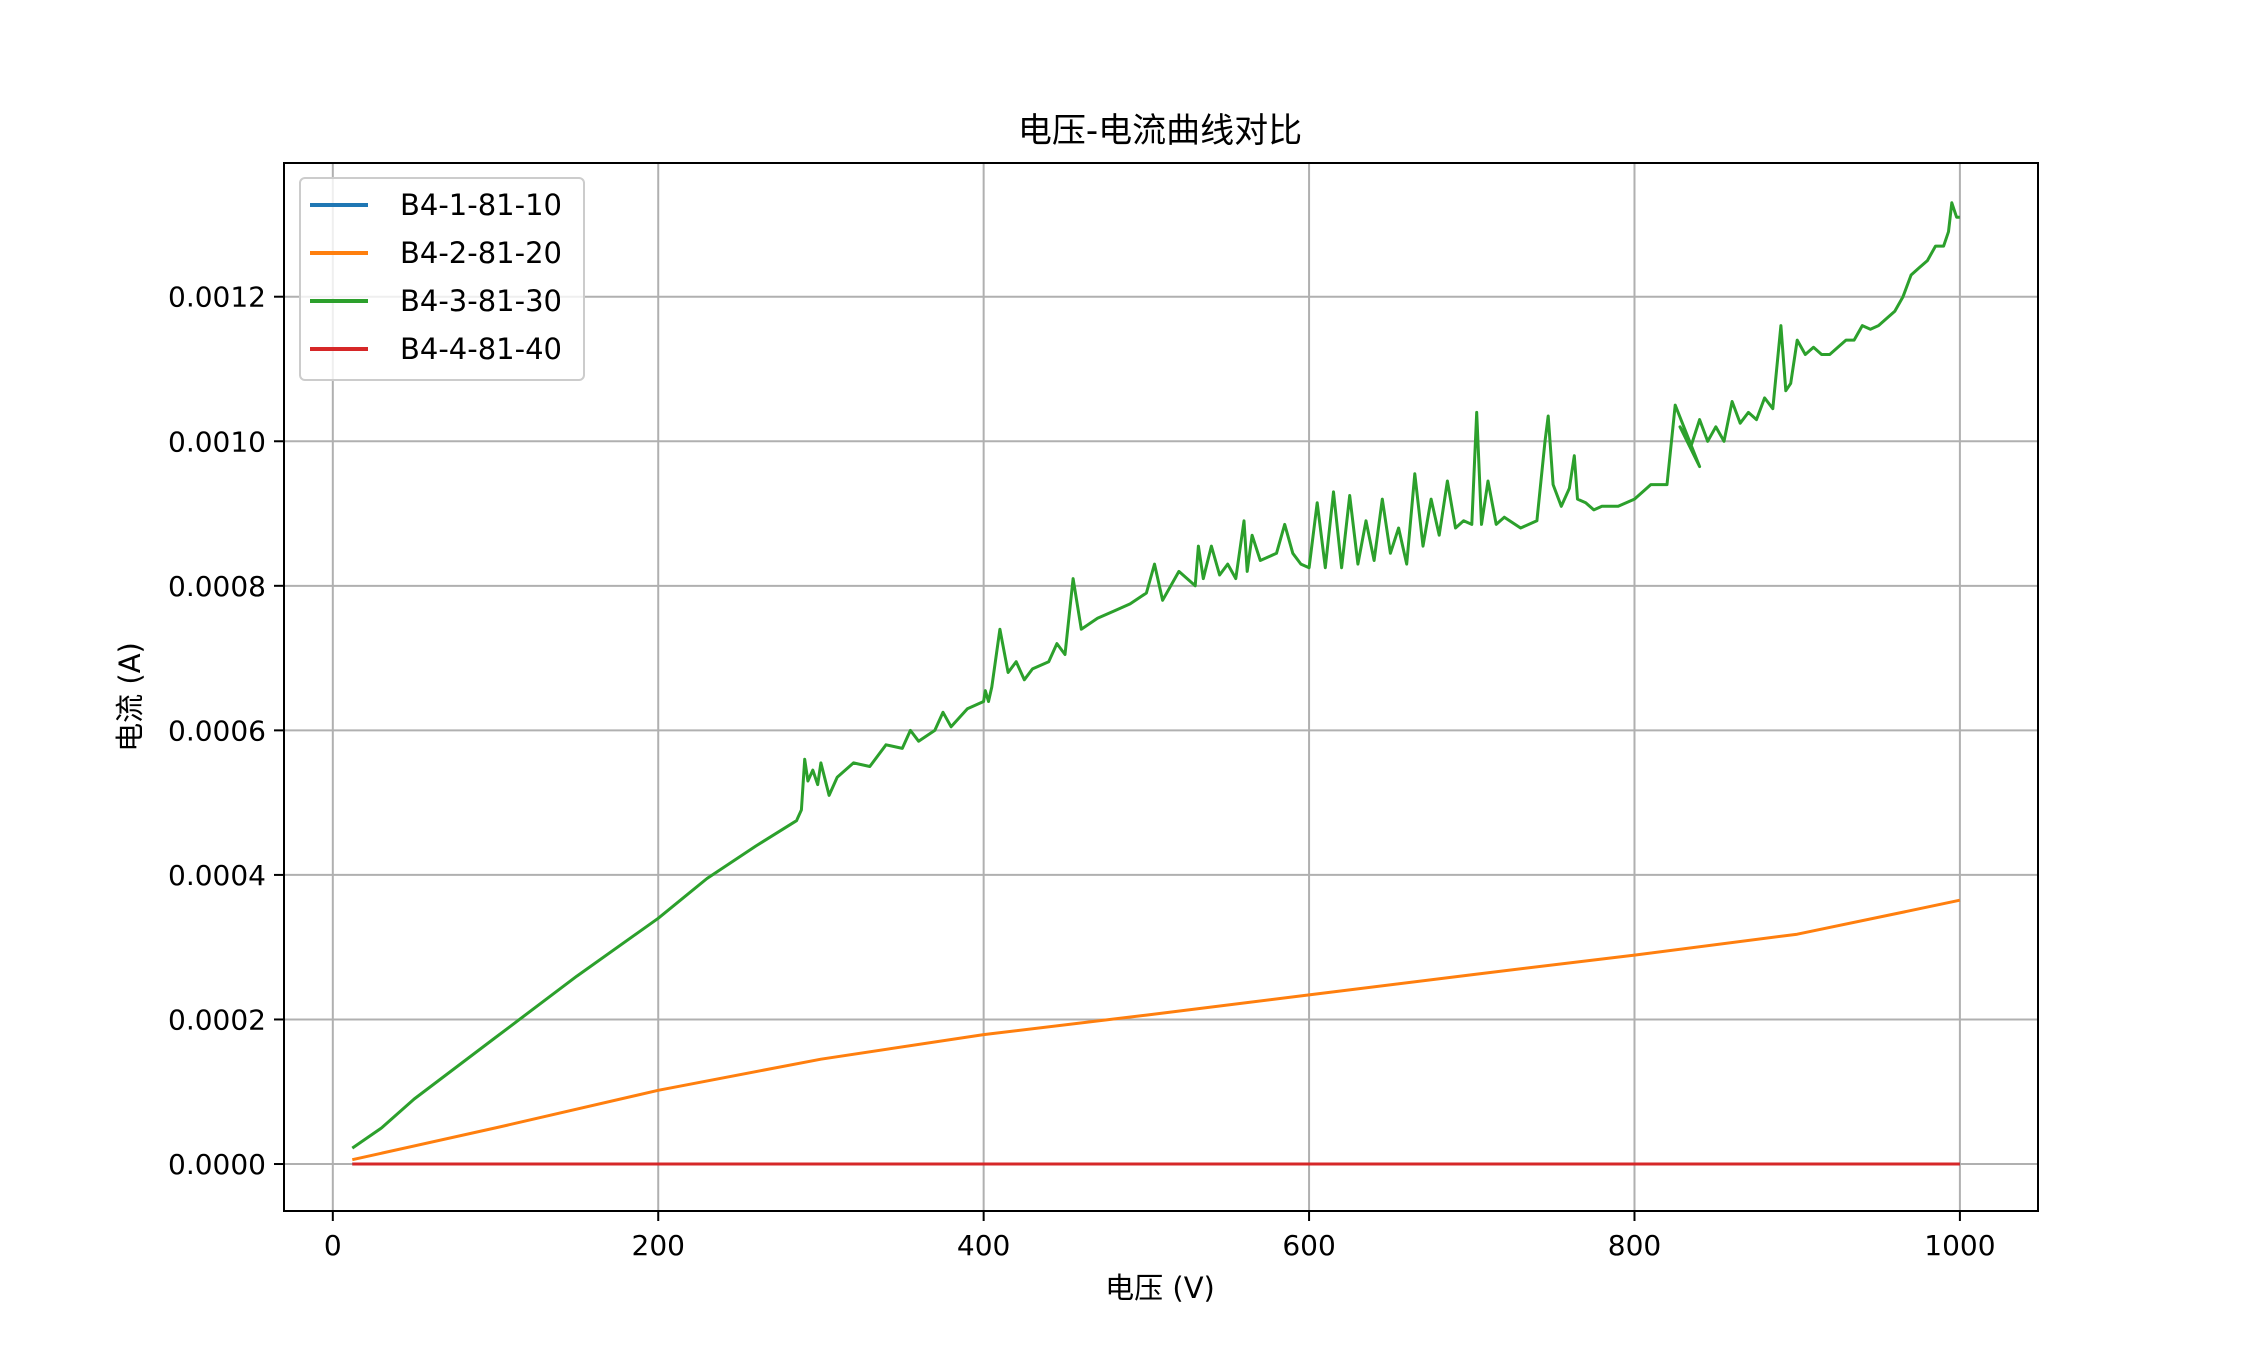 The height and width of the screenshot is (1350, 2250). Describe the element at coordinates (217, 1019) in the screenshot. I see `y-tick-label: 0.0002` at that location.